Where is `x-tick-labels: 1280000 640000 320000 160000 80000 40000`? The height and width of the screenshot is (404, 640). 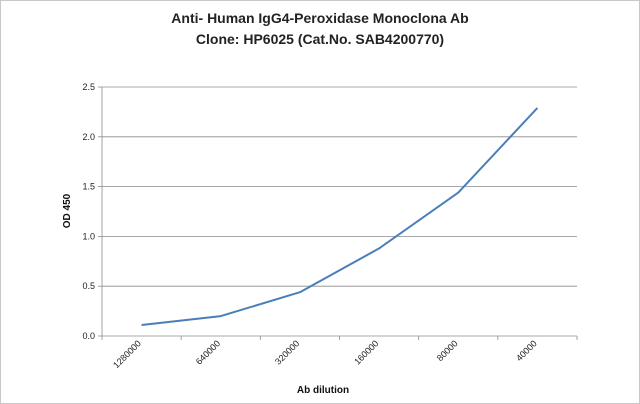 x-tick-labels: 1280000 640000 320000 160000 80000 40000 is located at coordinates (325, 354).